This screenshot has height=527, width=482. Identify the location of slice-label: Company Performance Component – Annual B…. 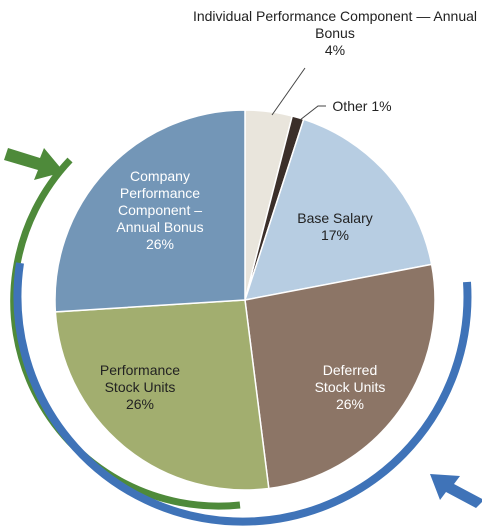
(160, 210).